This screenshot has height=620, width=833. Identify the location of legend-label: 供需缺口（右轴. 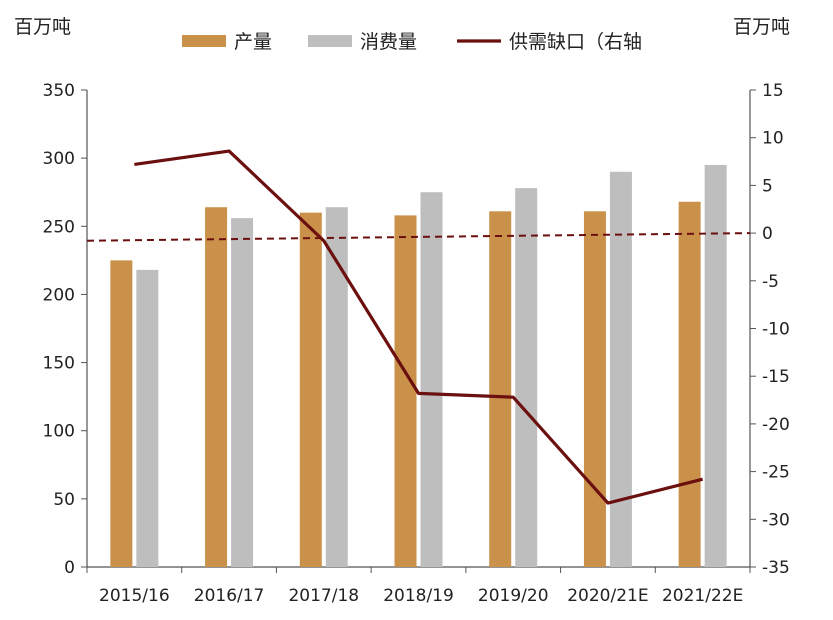
(575, 42).